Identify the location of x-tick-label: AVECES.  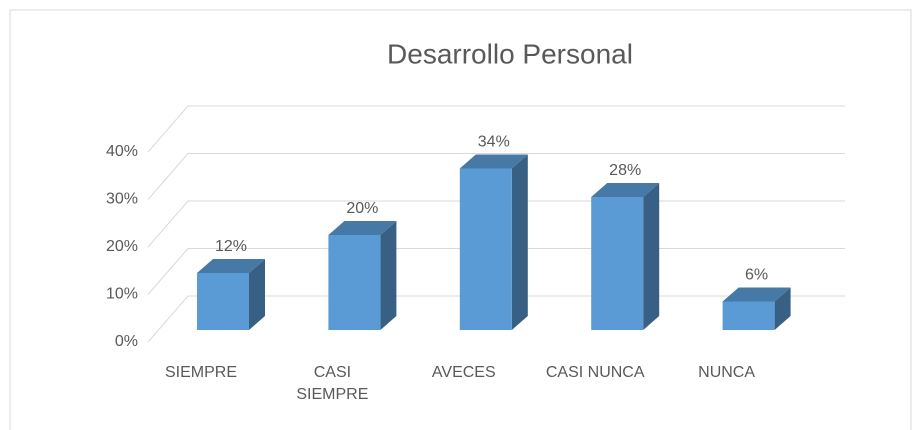
(463, 372).